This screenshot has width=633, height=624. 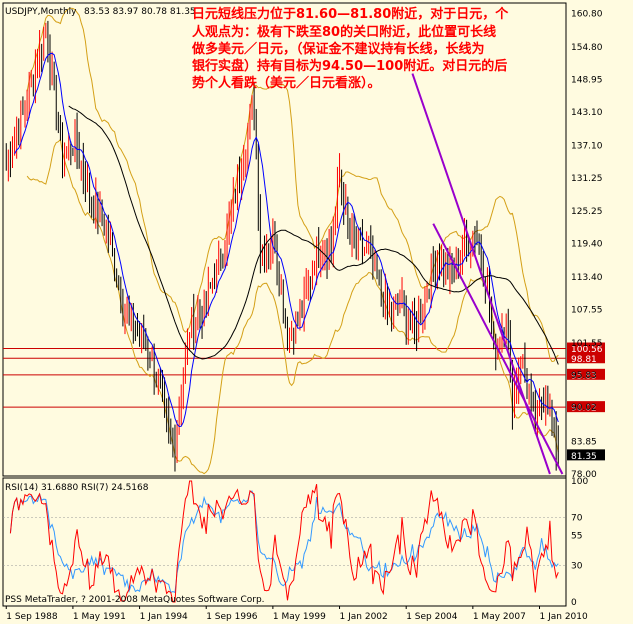 What do you see at coordinates (587, 48) in the screenshot?
I see `price-tick-1: 154.80` at bounding box center [587, 48].